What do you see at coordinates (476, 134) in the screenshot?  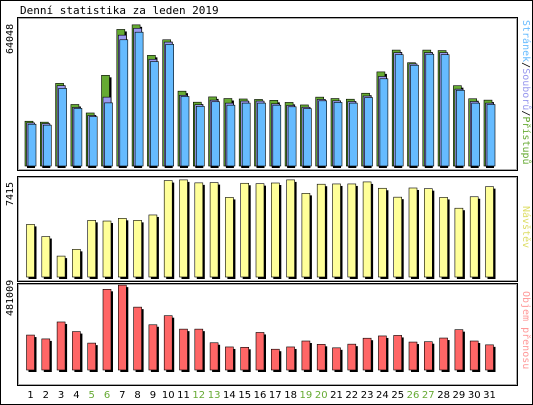 I see `bar-Stránek-30` at bounding box center [476, 134].